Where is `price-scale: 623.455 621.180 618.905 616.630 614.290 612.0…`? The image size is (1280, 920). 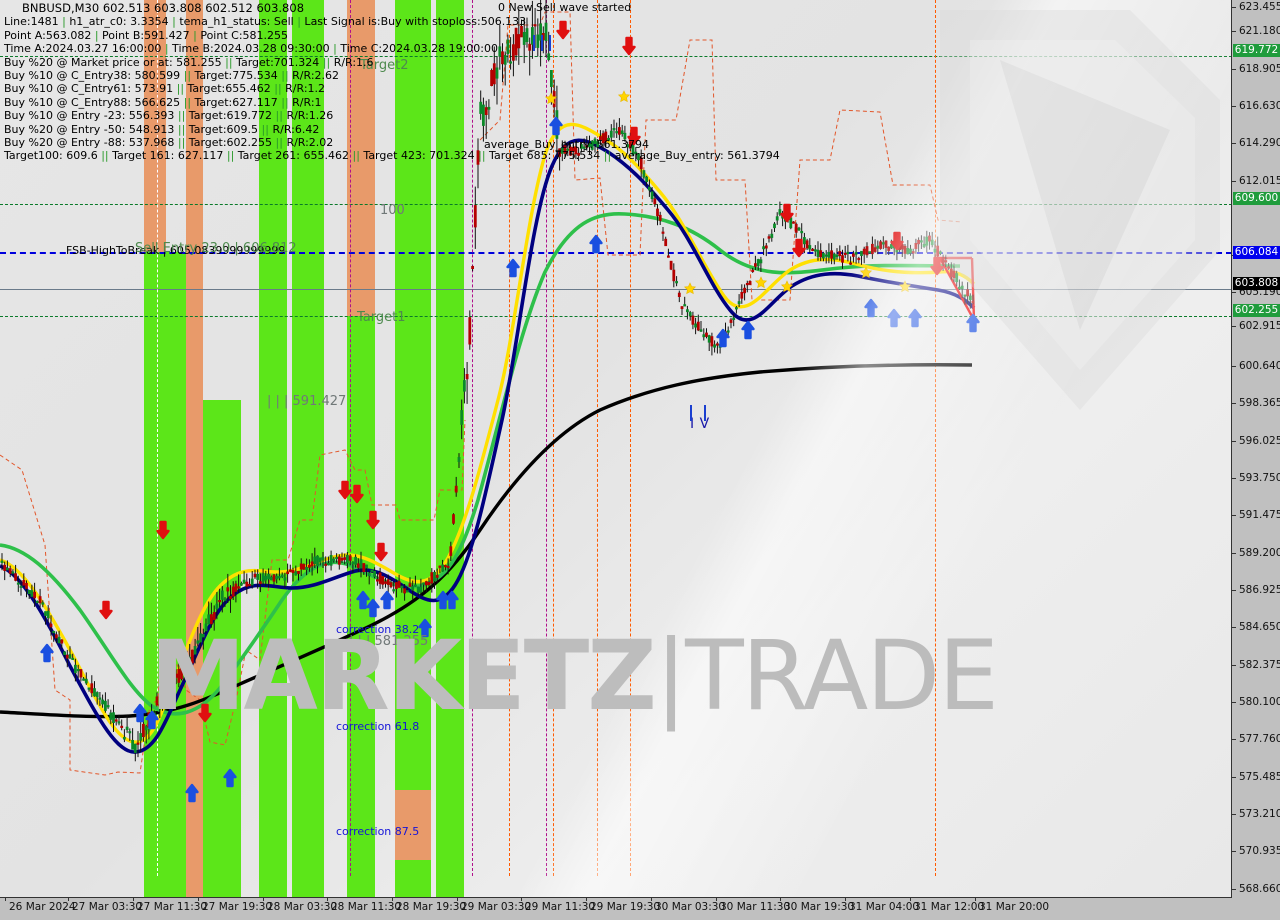
price-scale: 623.455 621.180 618.905 616.630 614.290 612.0… is located at coordinates (1255, 449).